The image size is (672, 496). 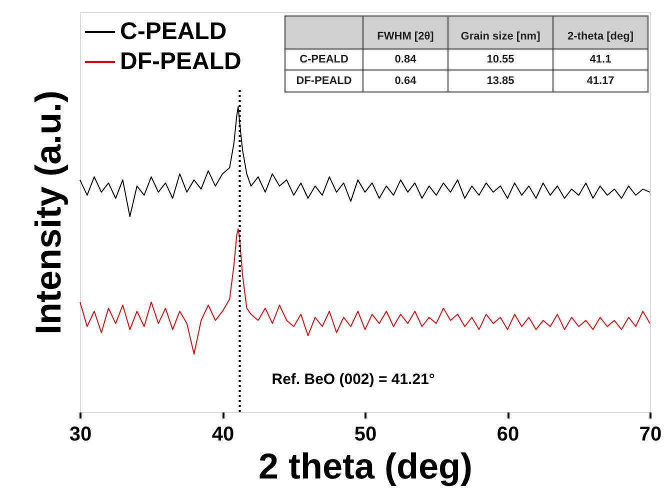 I want to click on text: 10.55, so click(x=500, y=60).